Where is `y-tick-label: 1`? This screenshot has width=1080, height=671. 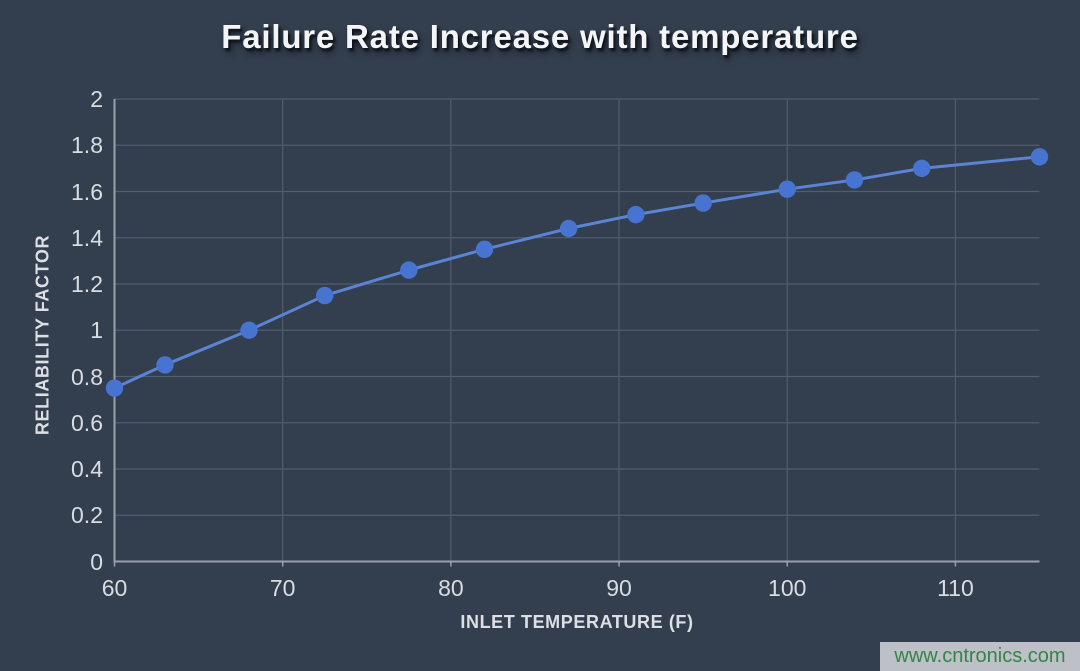 y-tick-label: 1 is located at coordinates (96, 330).